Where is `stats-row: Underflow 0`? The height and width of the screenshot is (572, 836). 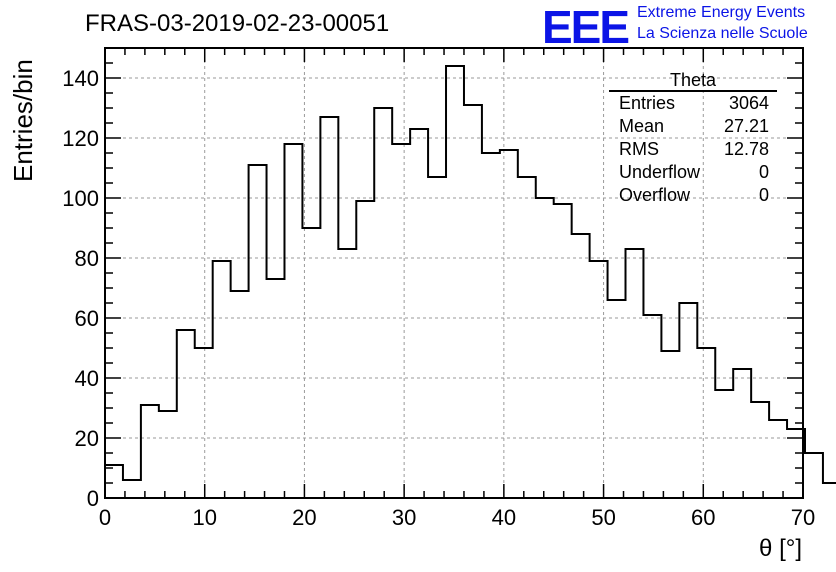
stats-row: Underflow 0 is located at coordinates (693, 172).